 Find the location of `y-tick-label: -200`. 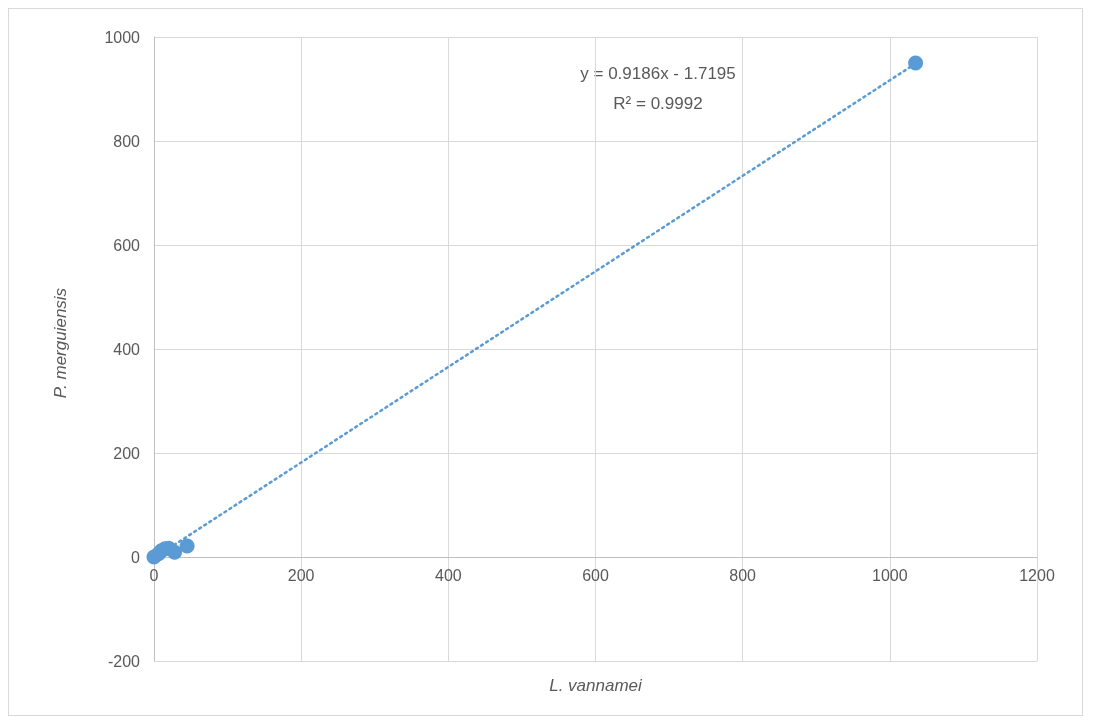

y-tick-label: -200 is located at coordinates (124, 661).